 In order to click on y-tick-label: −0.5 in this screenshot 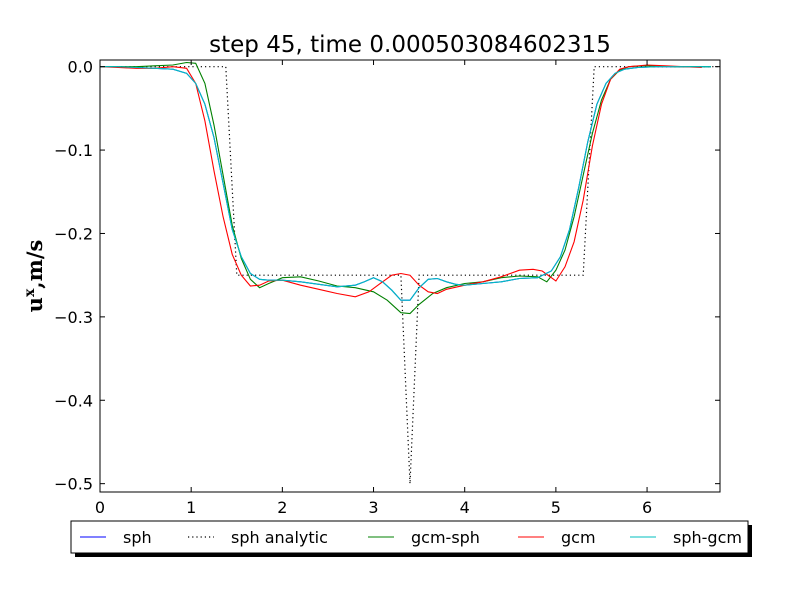, I will do `click(73, 484)`.